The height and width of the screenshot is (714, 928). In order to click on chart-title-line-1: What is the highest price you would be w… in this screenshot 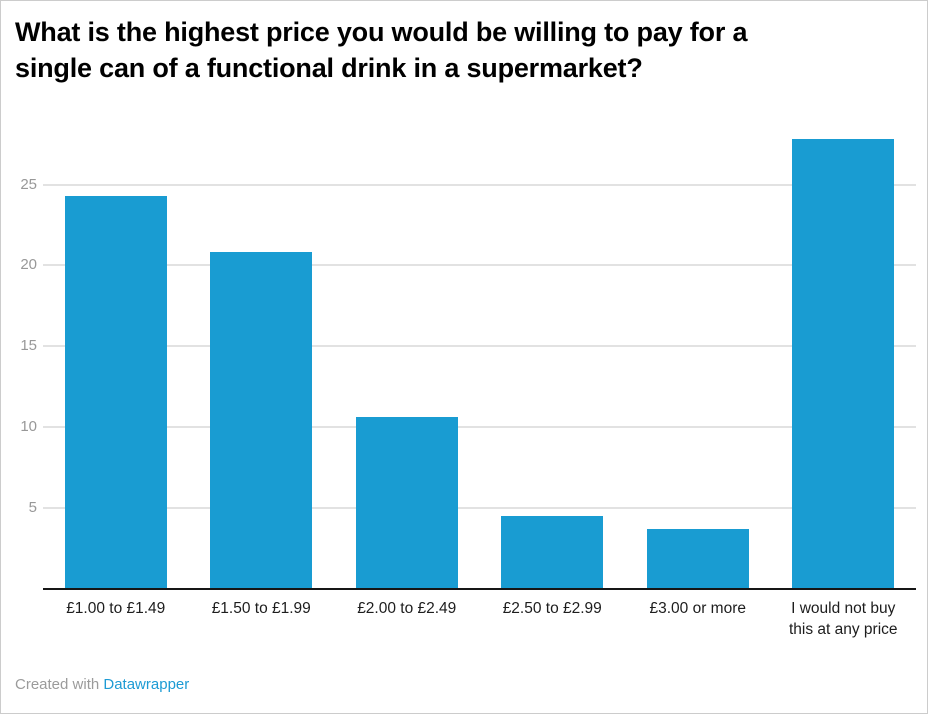, I will do `click(381, 32)`.